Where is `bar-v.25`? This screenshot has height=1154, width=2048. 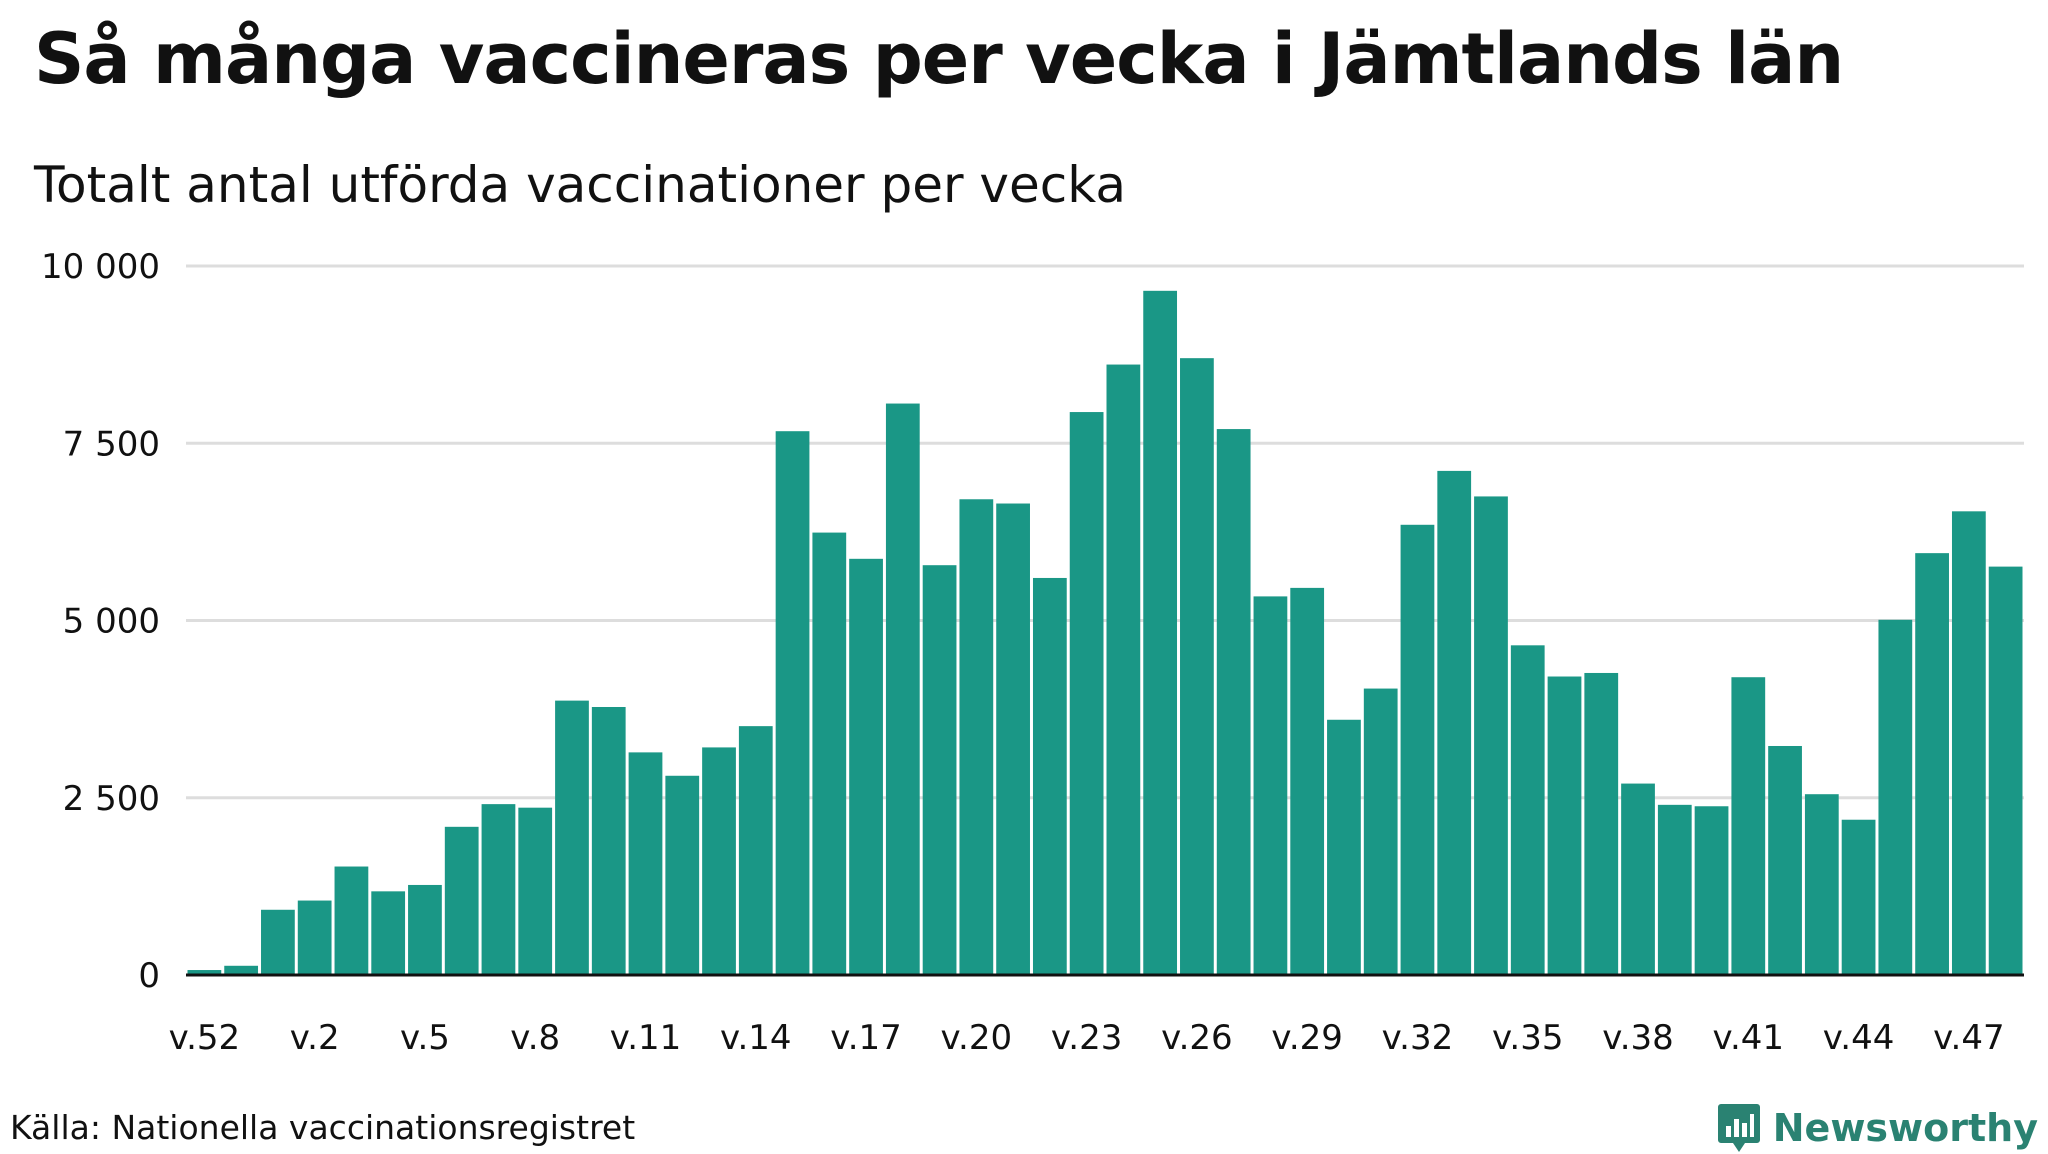 bar-v.25 is located at coordinates (1160, 632).